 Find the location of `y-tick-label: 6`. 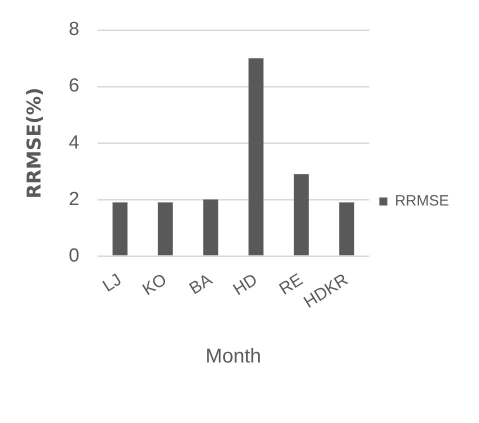

y-tick-label: 6 is located at coordinates (74, 86).